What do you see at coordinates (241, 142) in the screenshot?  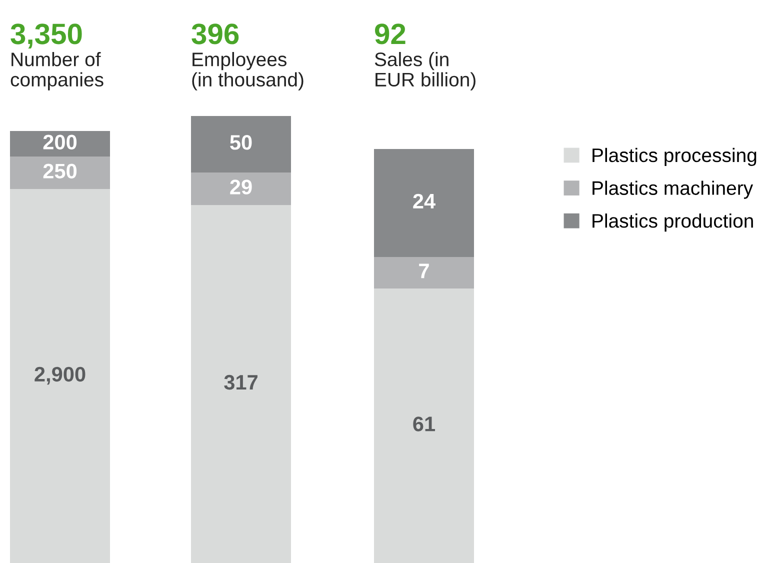 I see `data-label: 50` at bounding box center [241, 142].